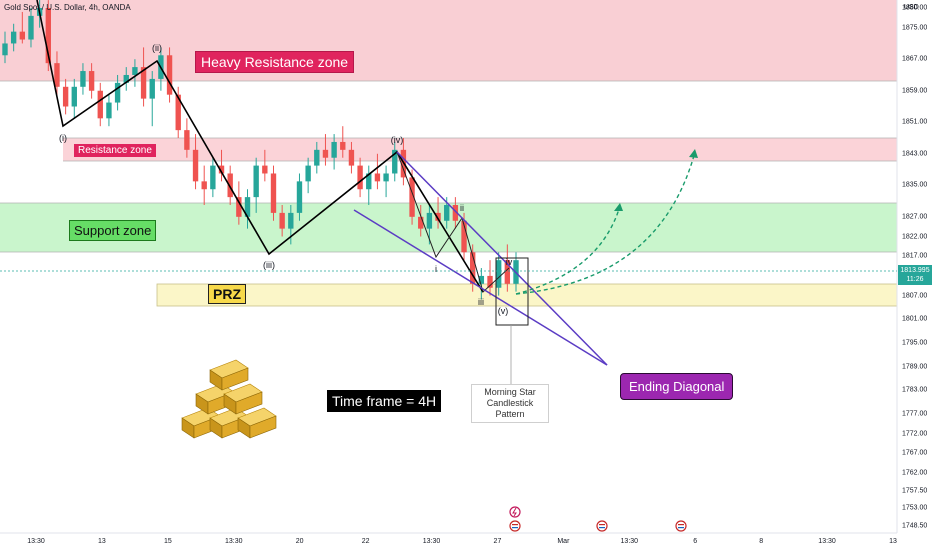 This screenshot has width=932, height=550. What do you see at coordinates (269, 265) in the screenshot?
I see `wave-label-iii: (iii)` at bounding box center [269, 265].